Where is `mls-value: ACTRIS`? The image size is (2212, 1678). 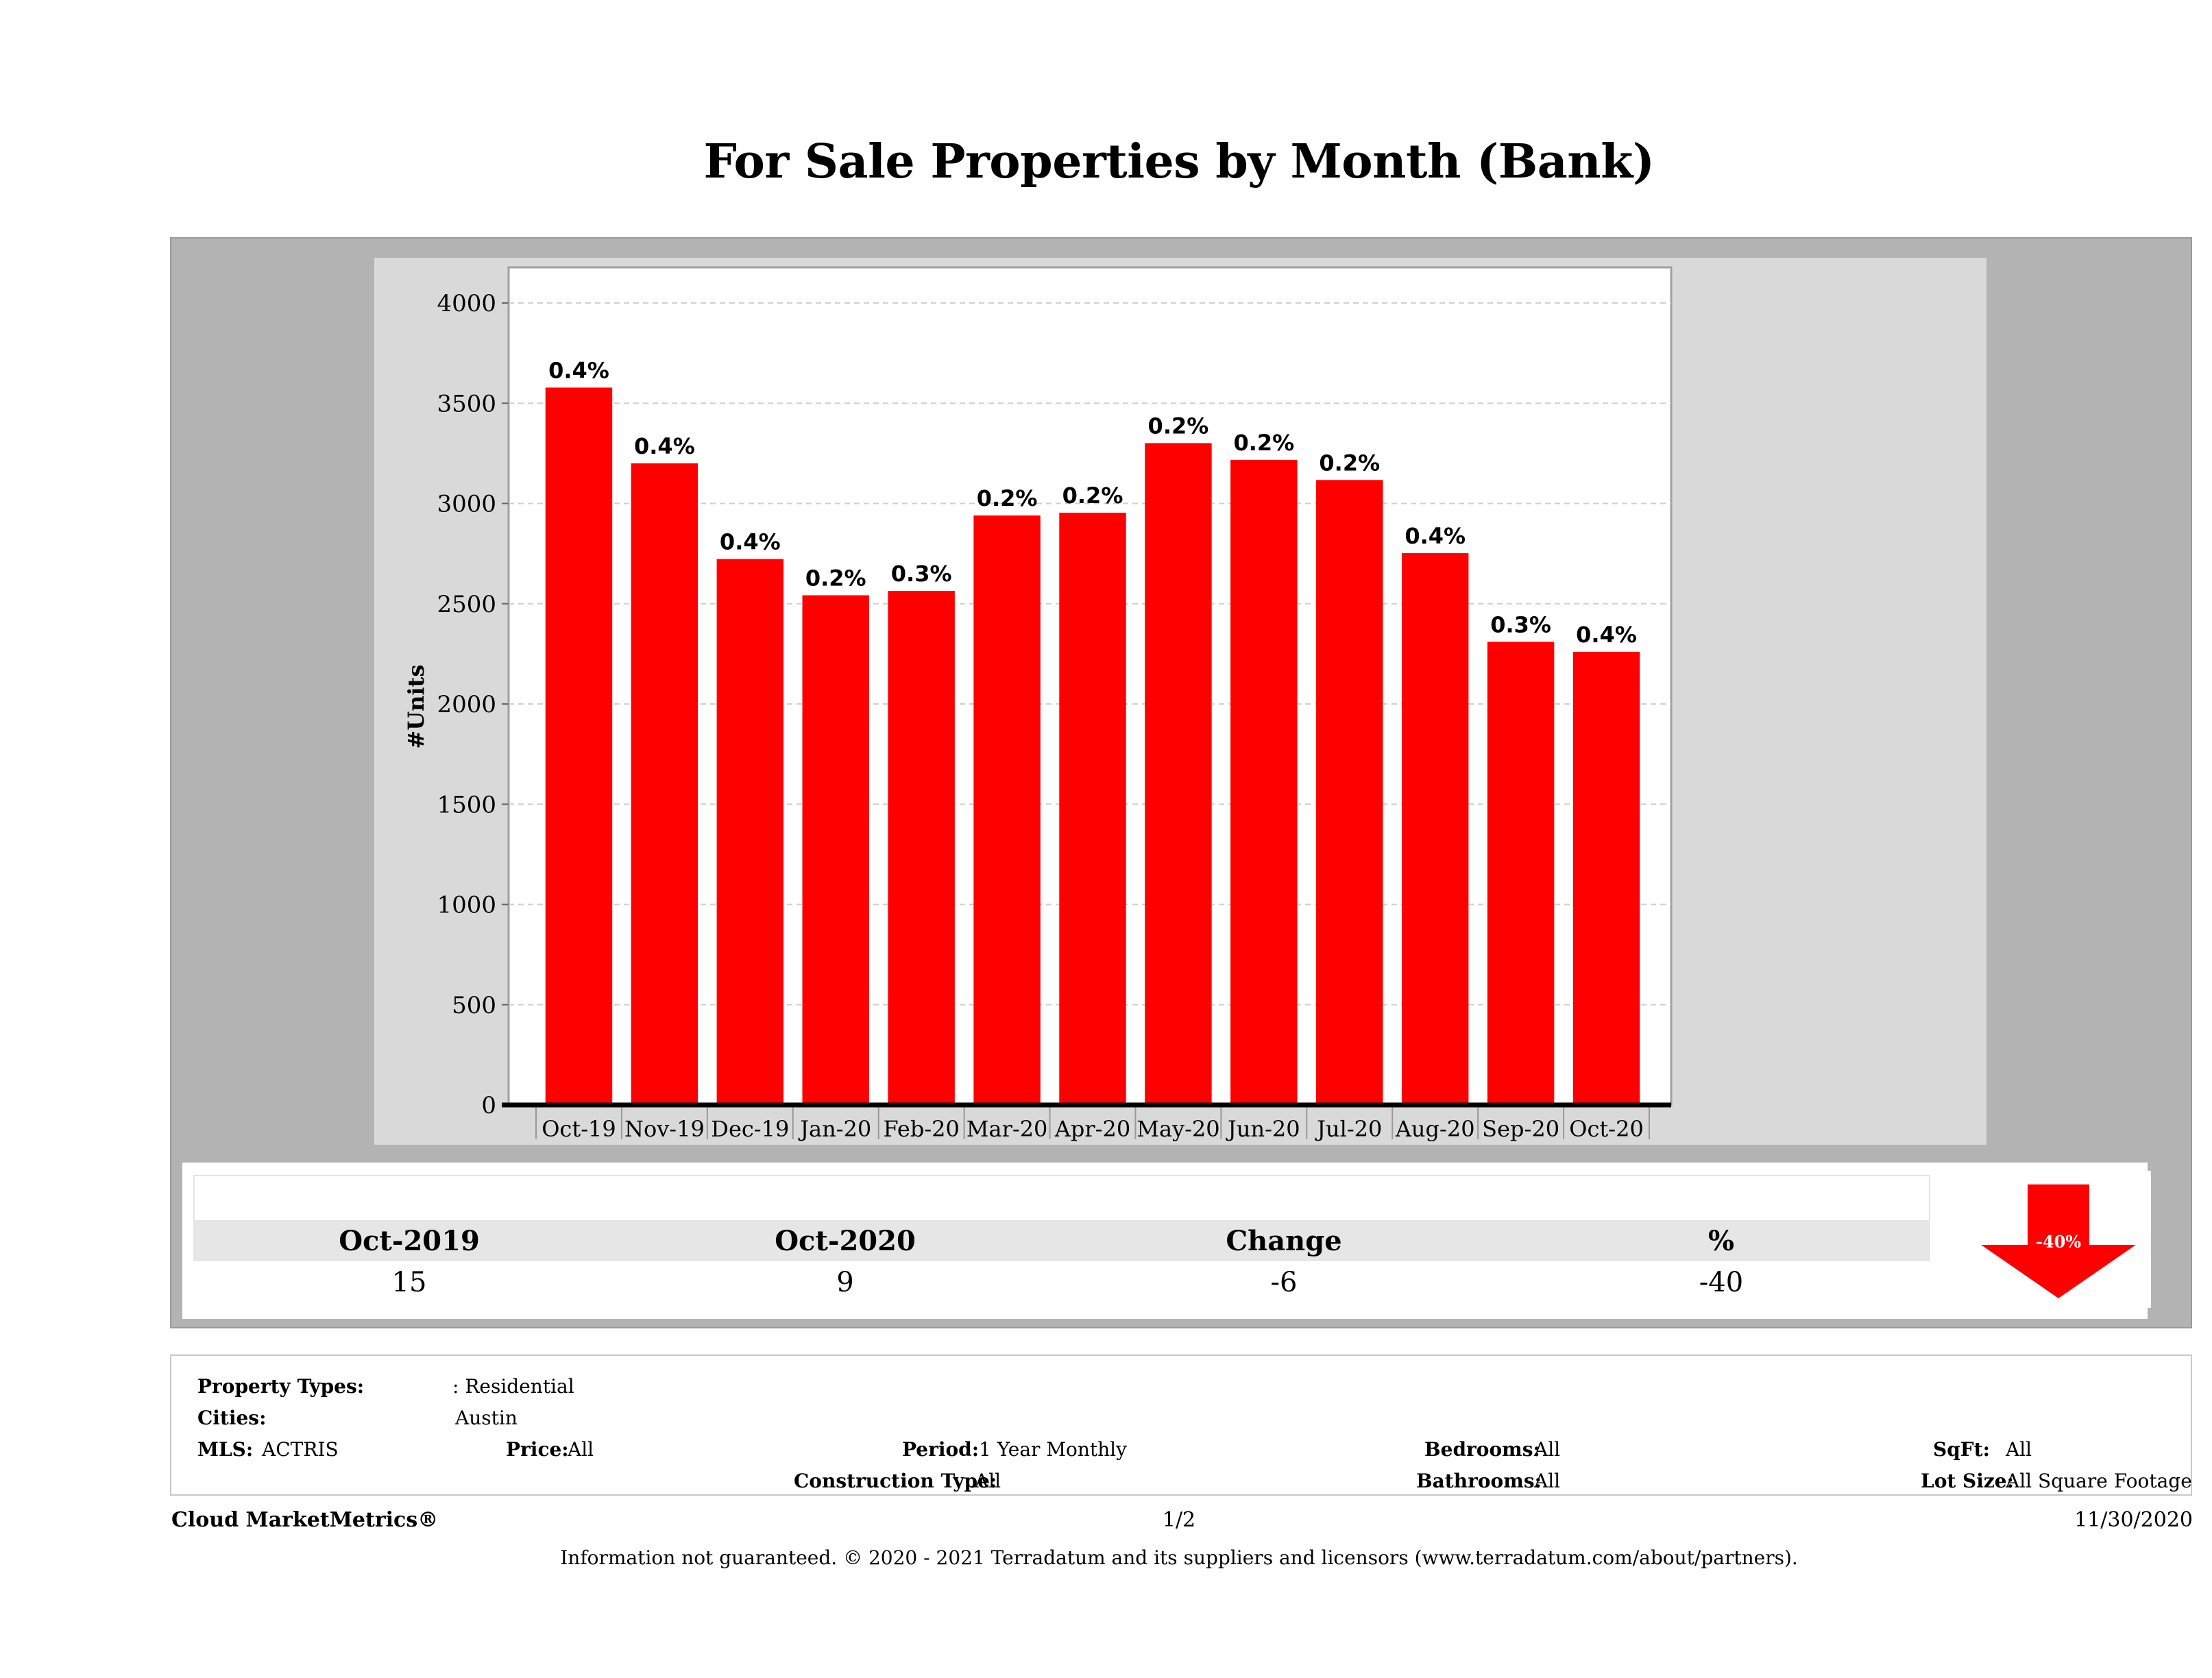 mls-value: ACTRIS is located at coordinates (300, 1449).